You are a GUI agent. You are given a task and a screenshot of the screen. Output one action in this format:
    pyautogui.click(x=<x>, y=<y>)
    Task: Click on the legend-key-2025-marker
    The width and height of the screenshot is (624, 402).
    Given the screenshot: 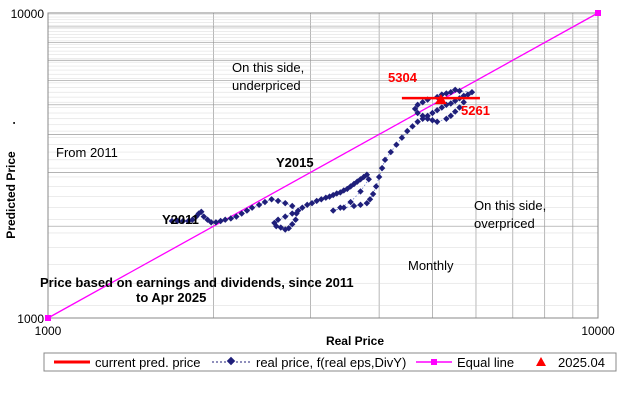 What is the action you would take?
    pyautogui.click(x=541, y=361)
    